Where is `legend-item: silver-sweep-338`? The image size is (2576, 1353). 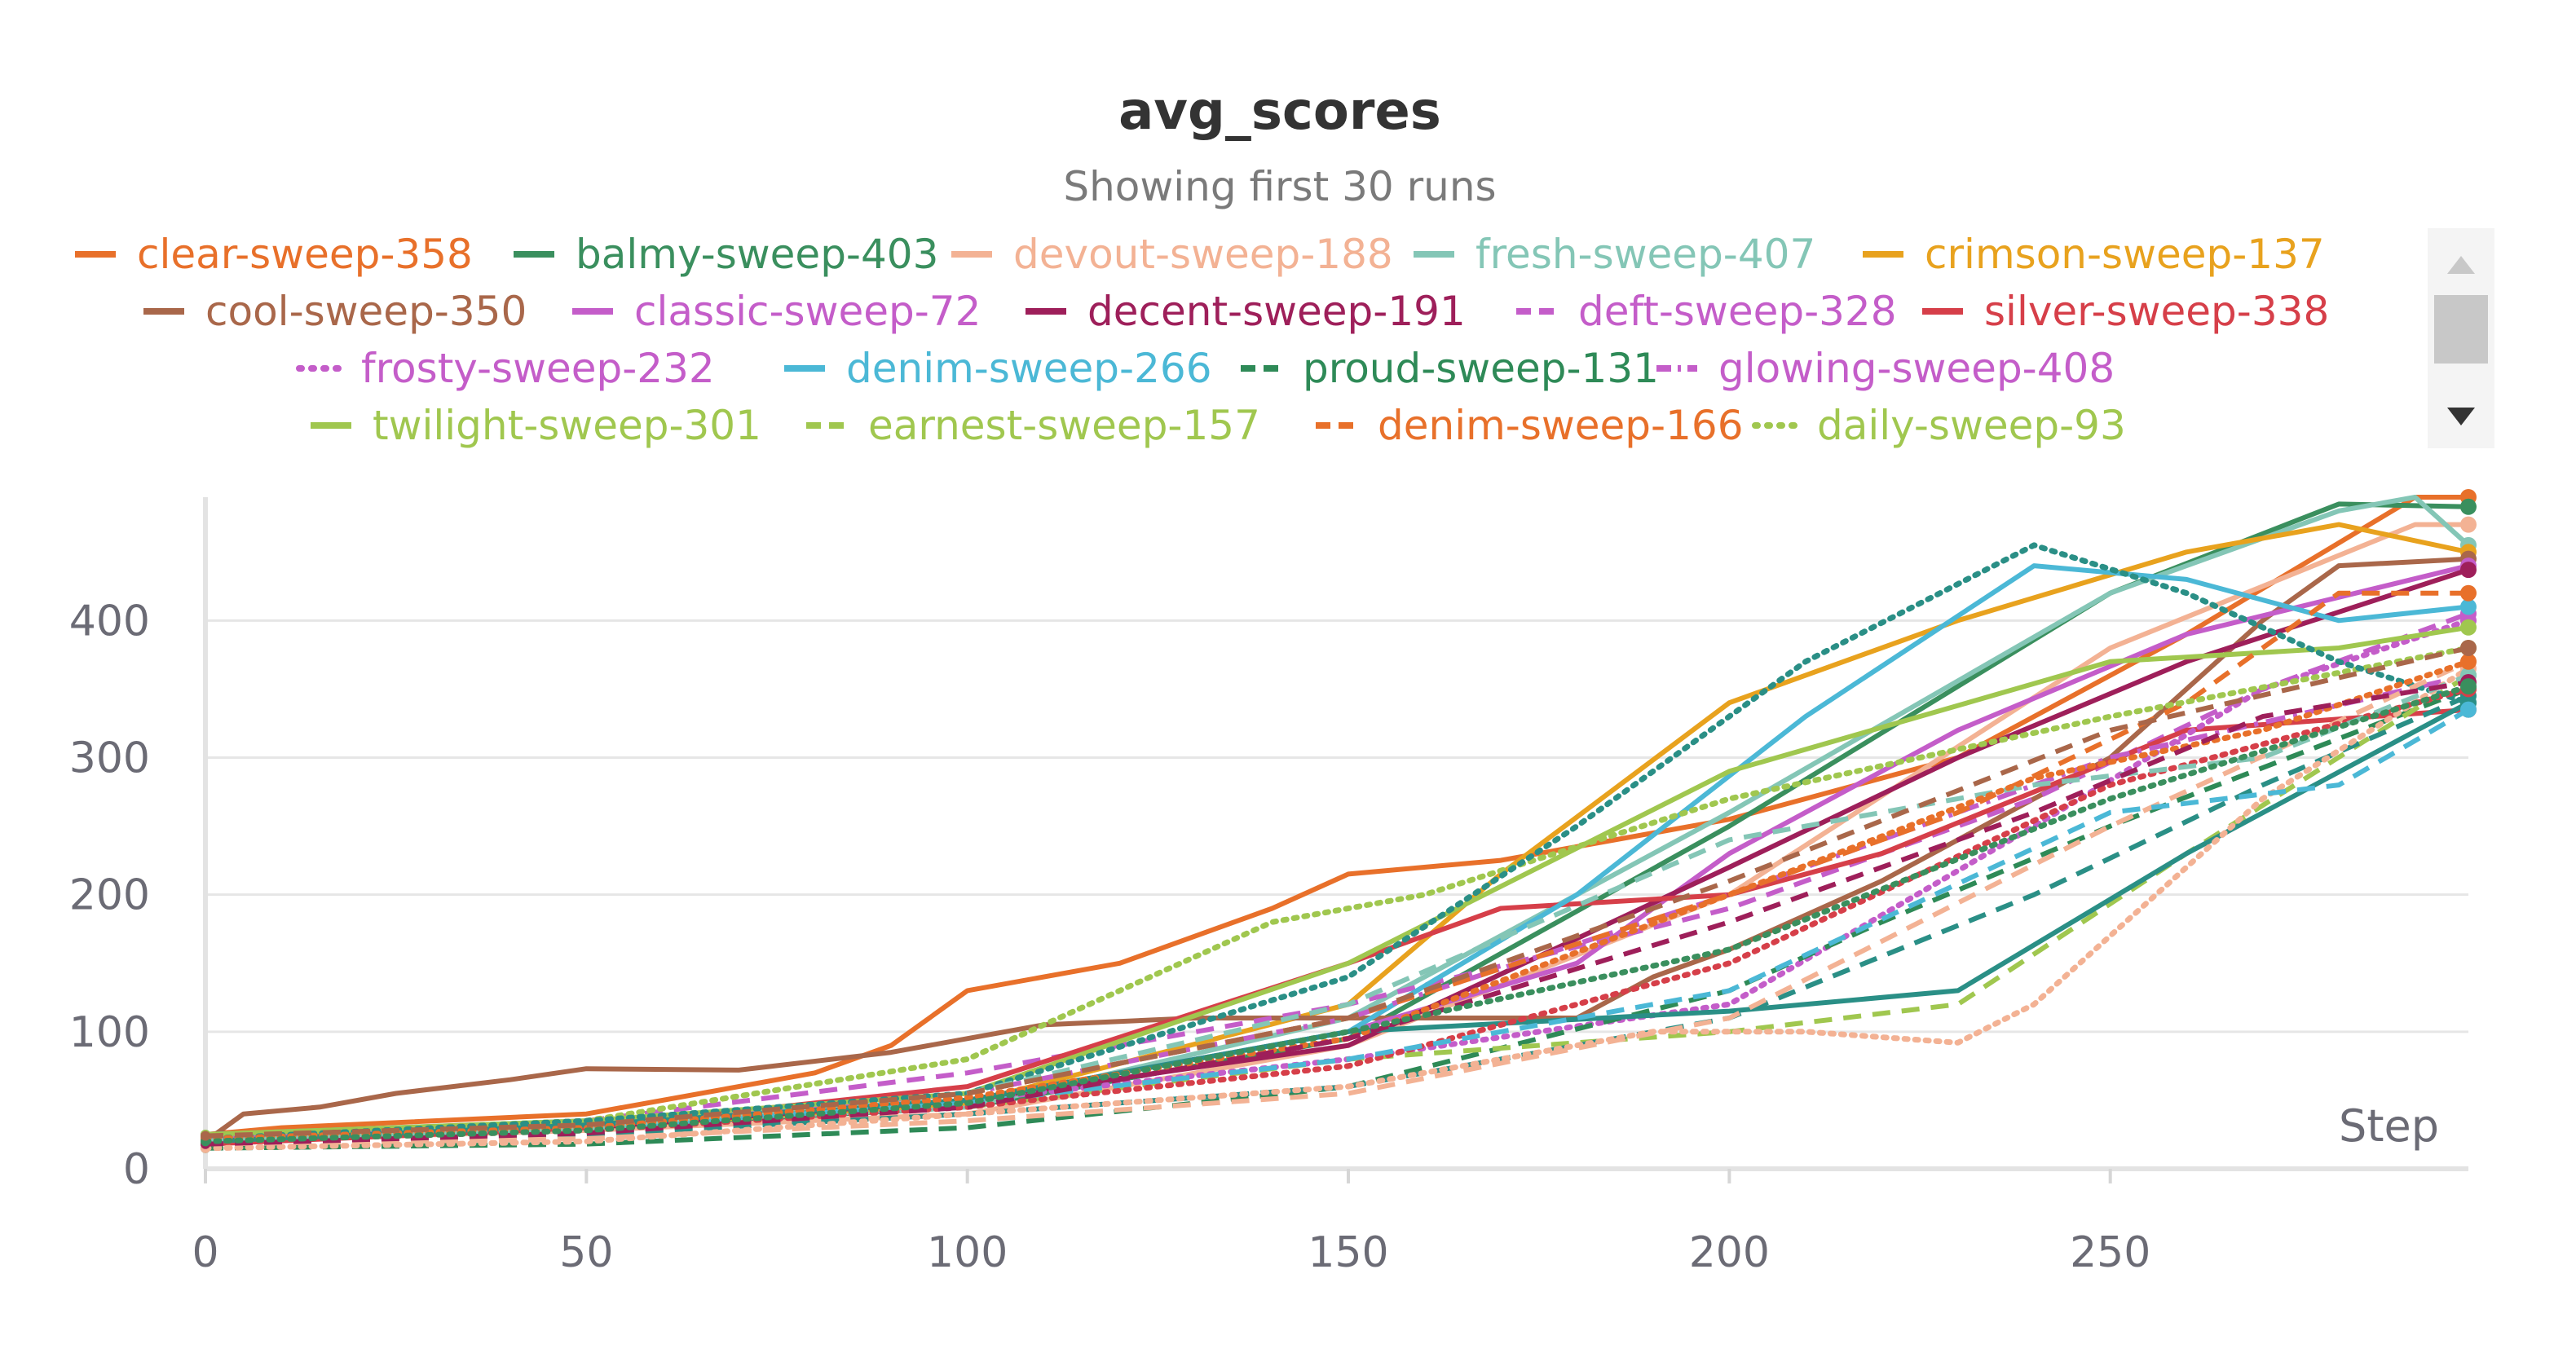
legend-item: silver-sweep-338 is located at coordinates (2125, 311).